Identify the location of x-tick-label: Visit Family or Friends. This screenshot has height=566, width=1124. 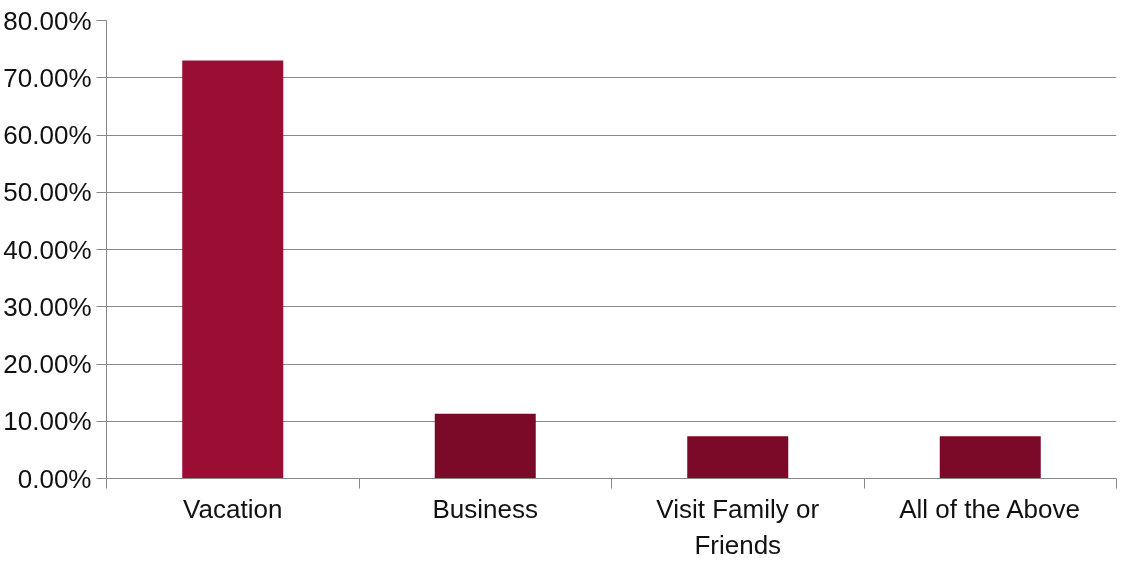
(738, 526).